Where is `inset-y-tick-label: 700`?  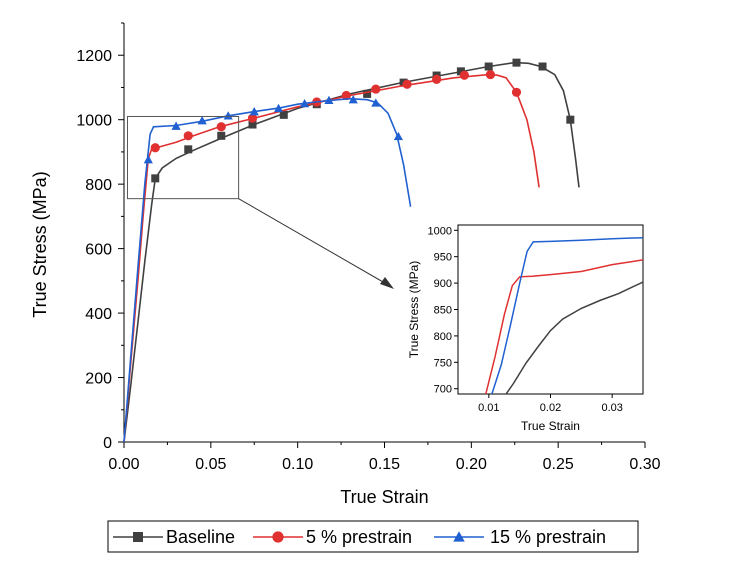
inset-y-tick-label: 700 is located at coordinates (443, 390).